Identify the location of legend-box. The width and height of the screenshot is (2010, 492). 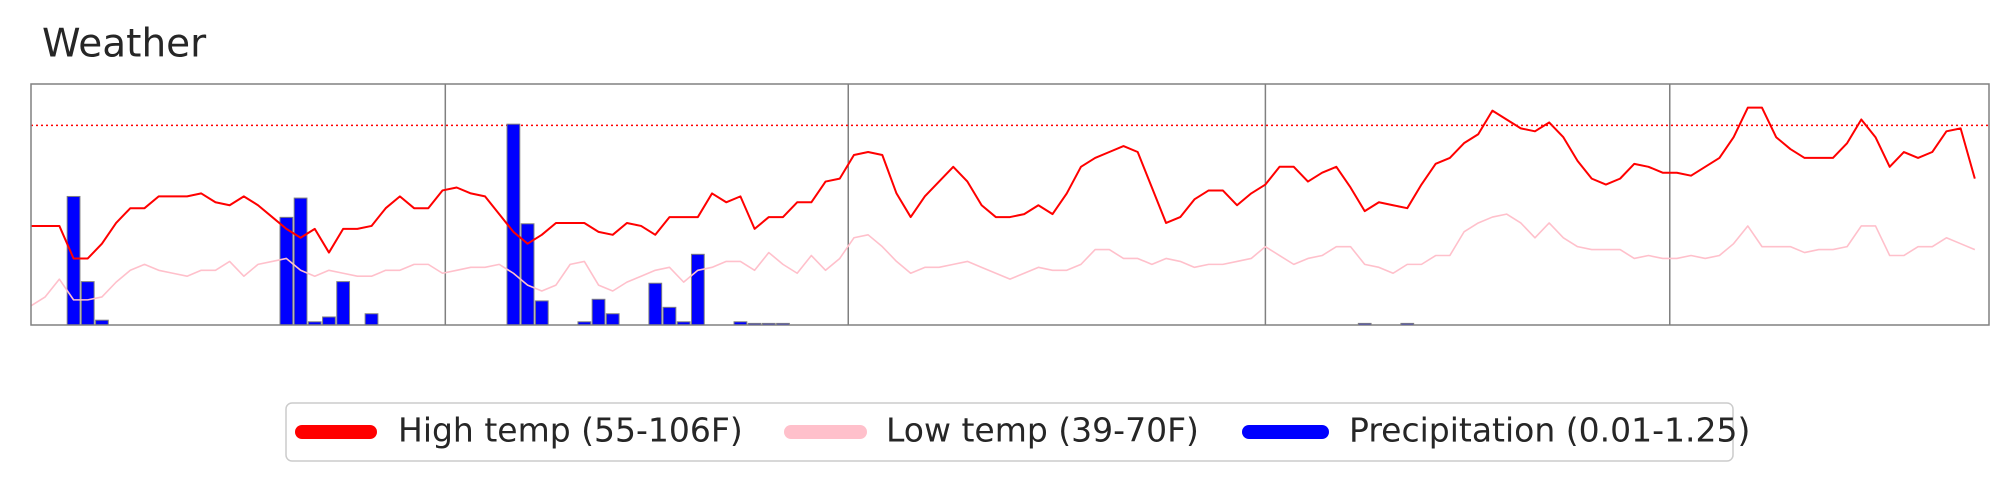
(1009, 432).